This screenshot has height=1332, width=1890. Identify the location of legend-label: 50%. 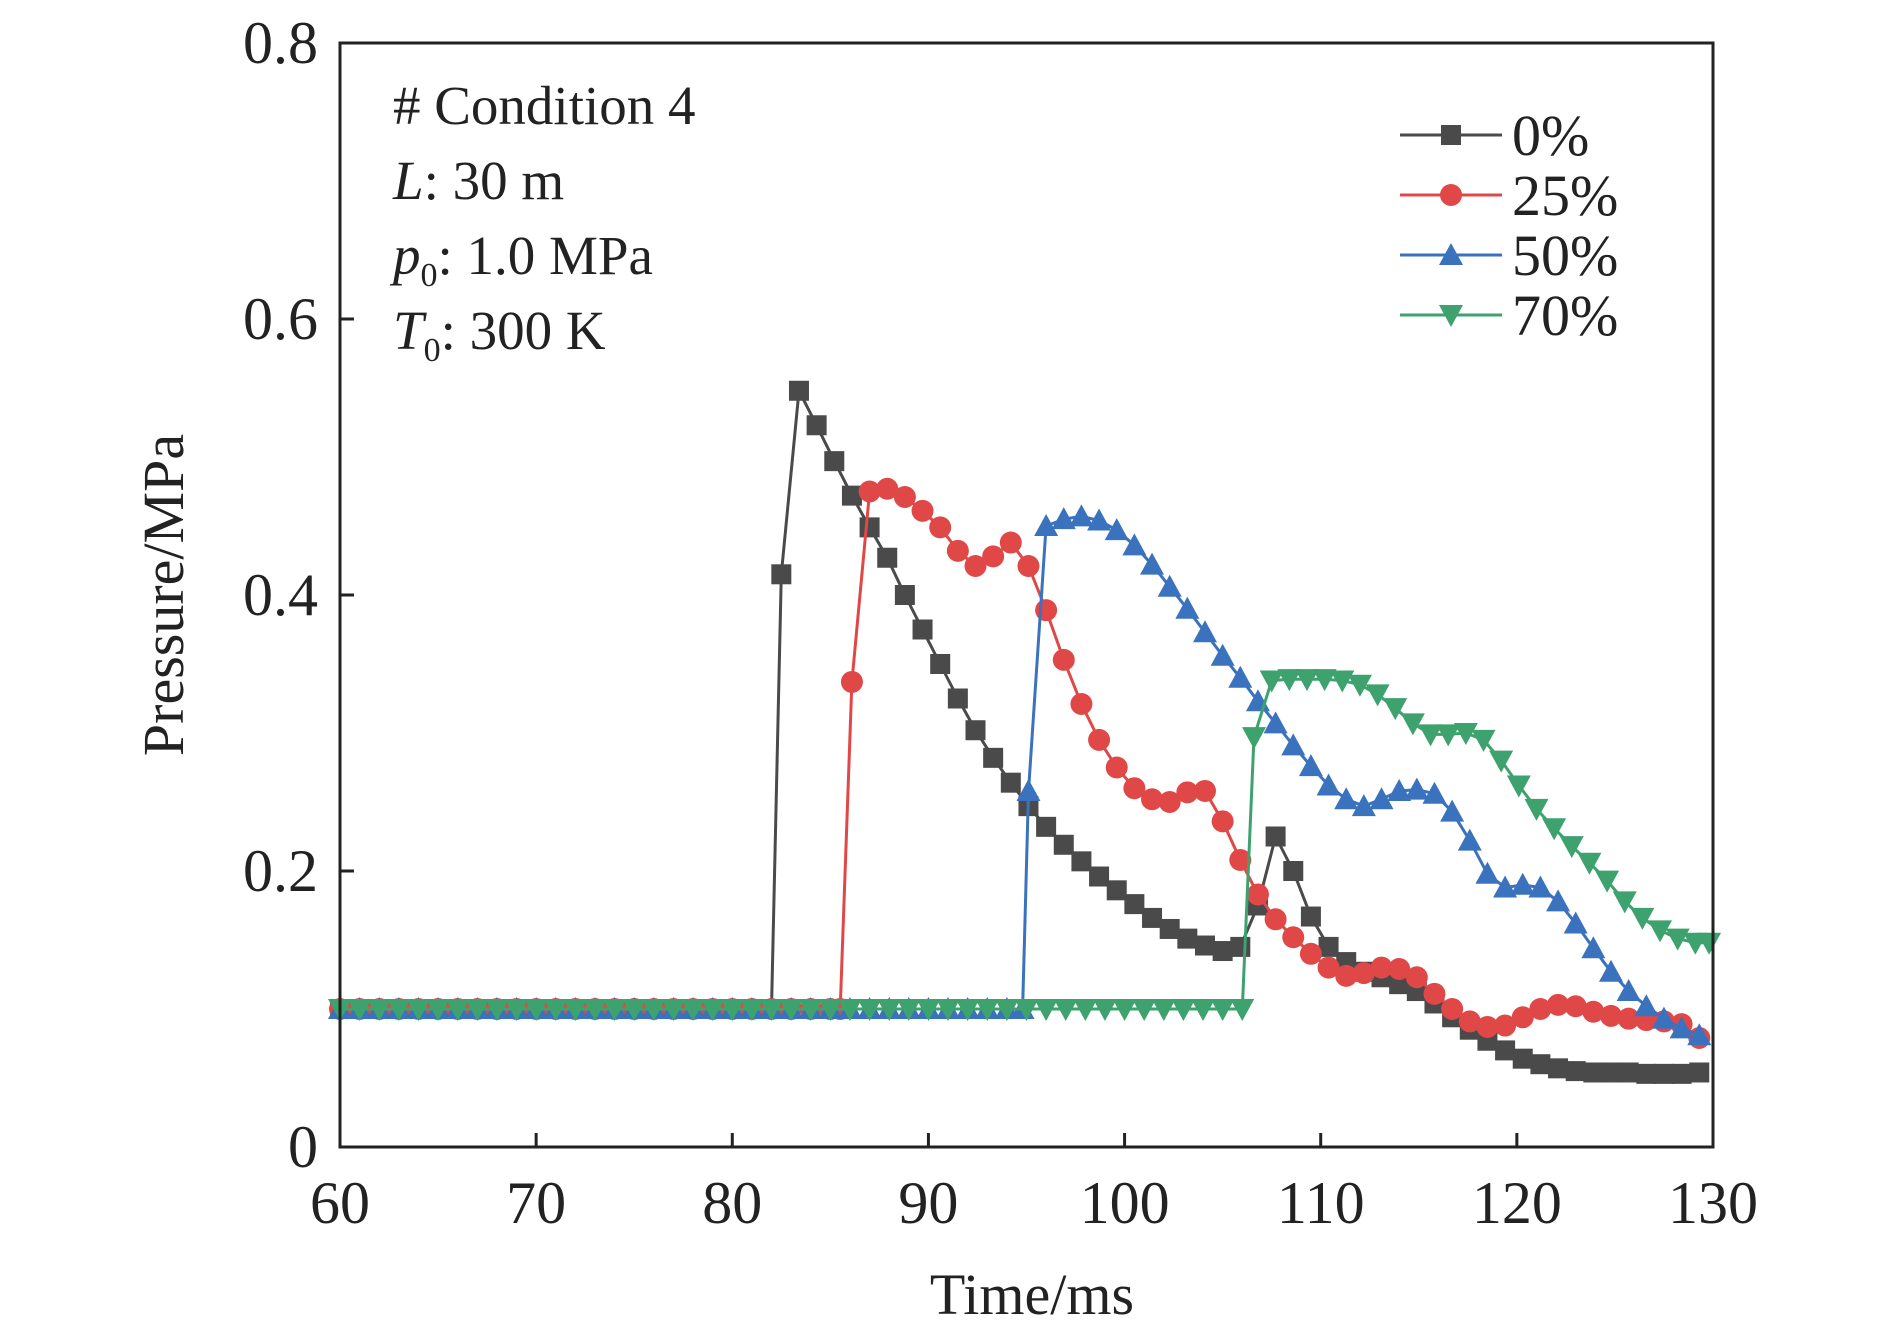
(1565, 255).